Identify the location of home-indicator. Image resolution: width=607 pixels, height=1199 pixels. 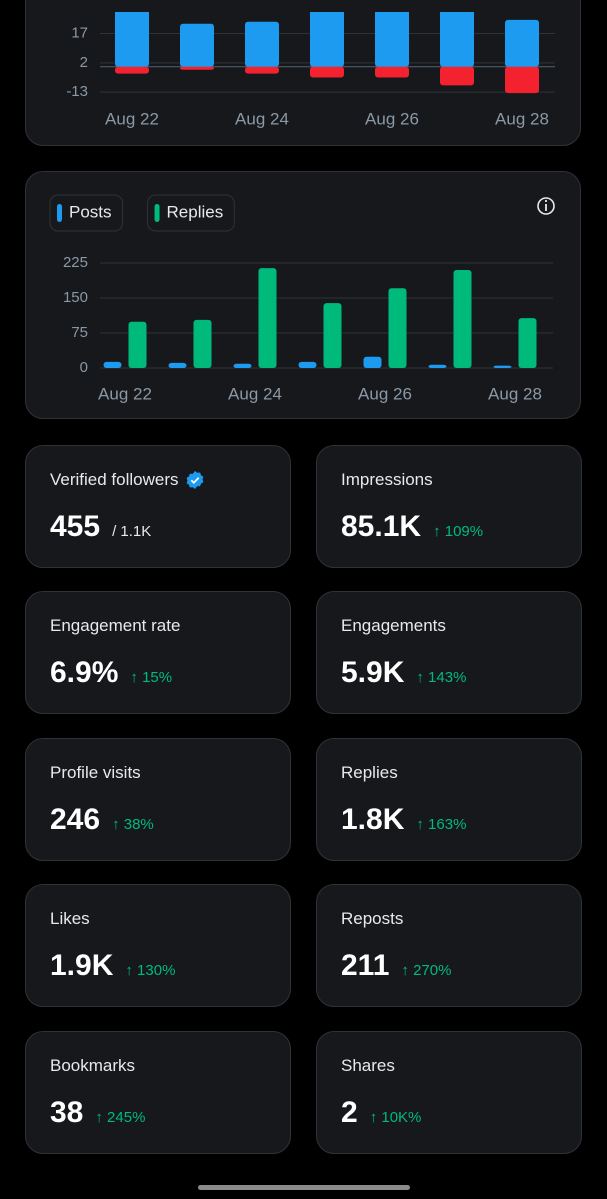
(304, 1187).